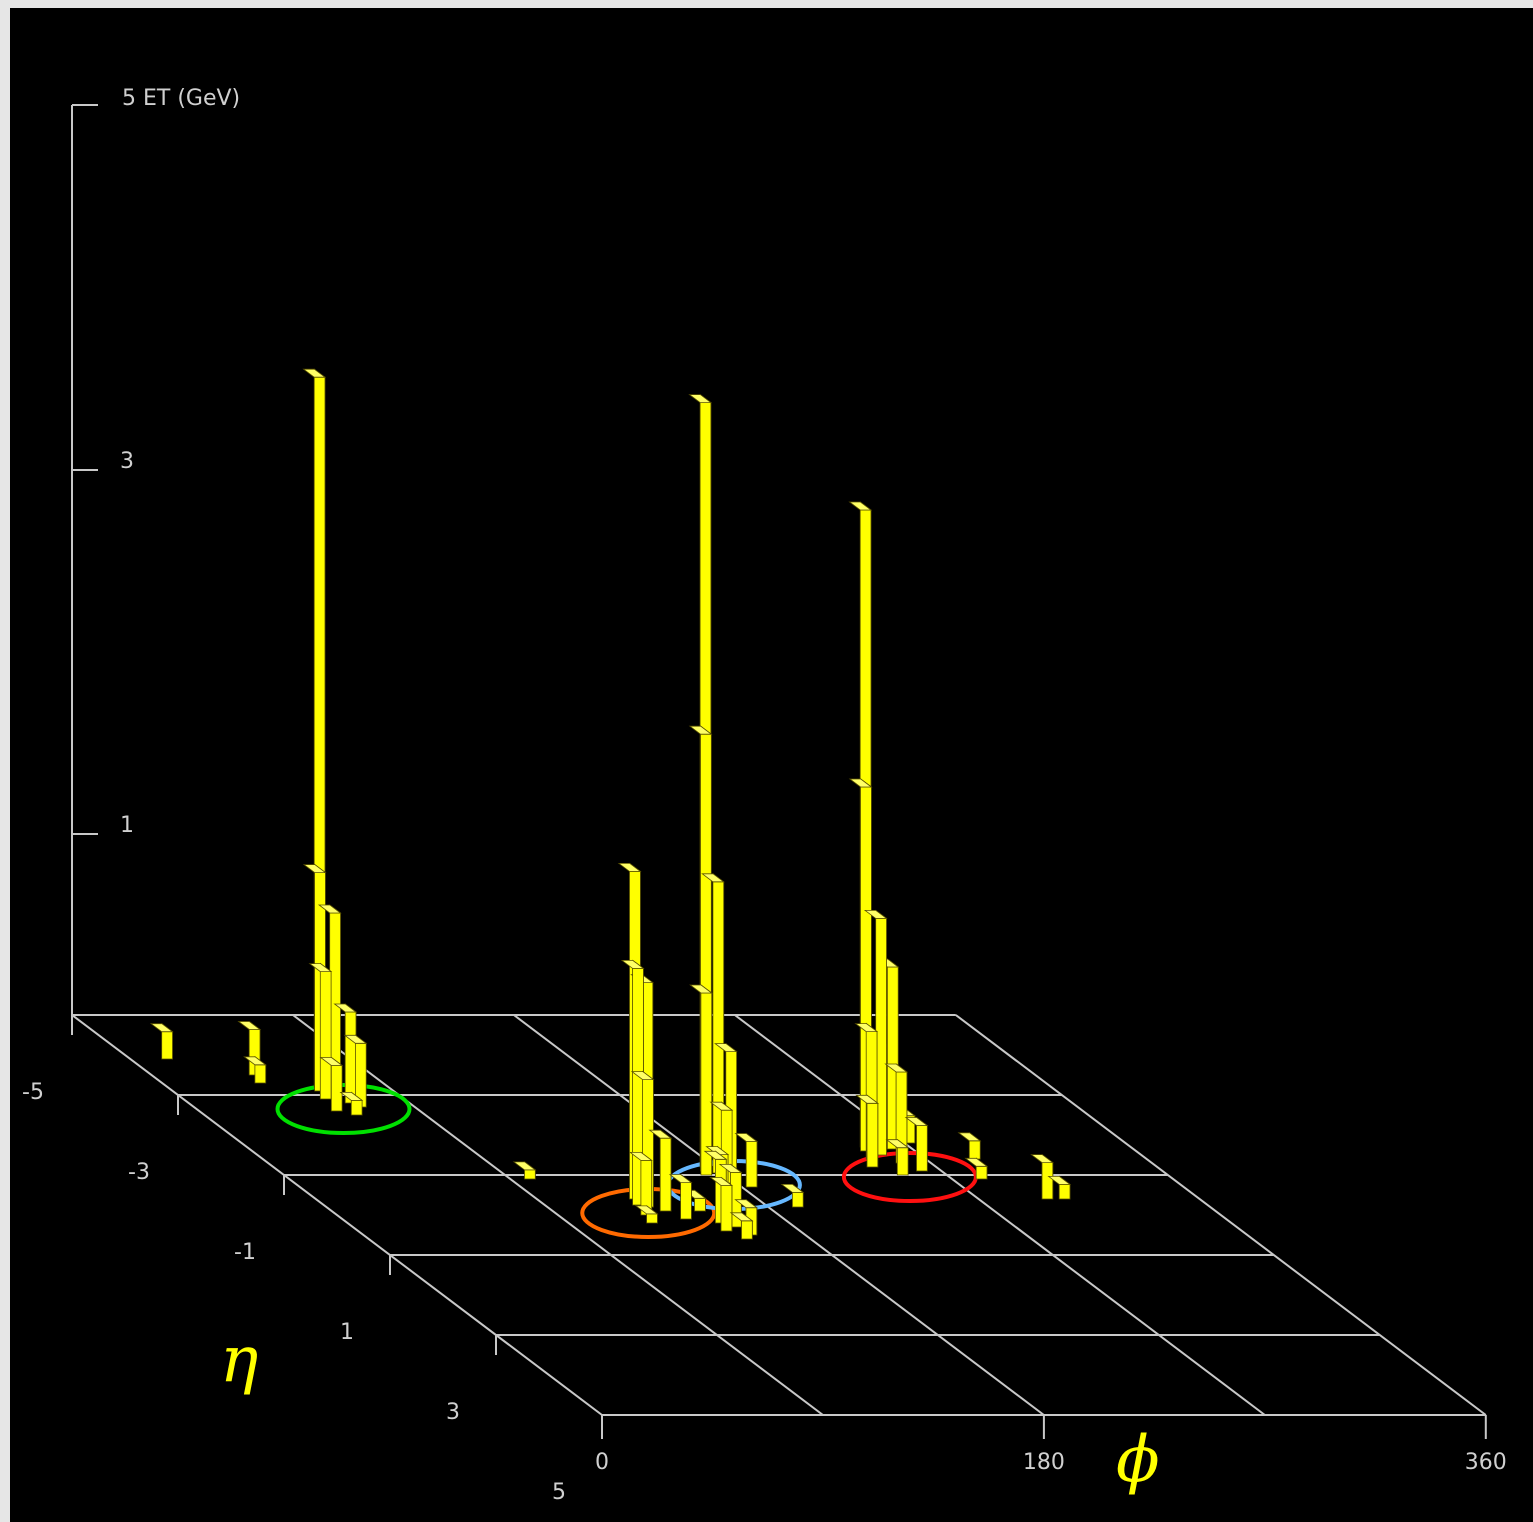  Describe the element at coordinates (127, 825) in the screenshot. I see `z-axis-tick-label: 1` at that location.